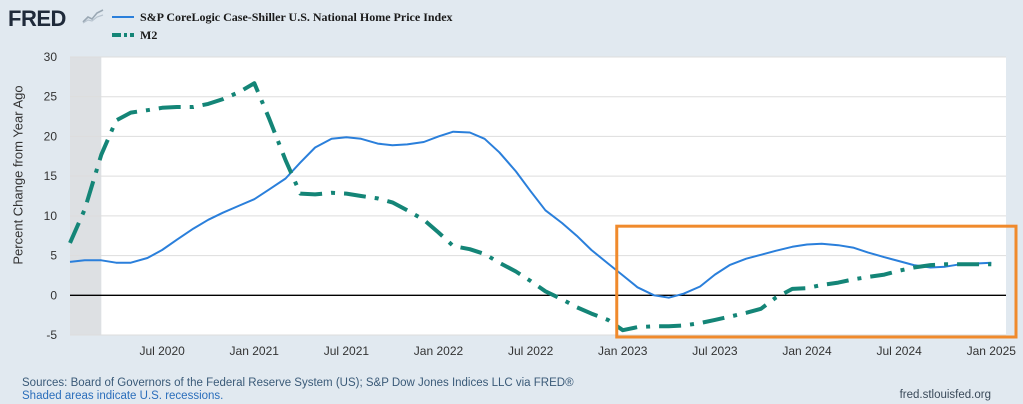  What do you see at coordinates (51, 136) in the screenshot?
I see `y-tick-label: 20` at bounding box center [51, 136].